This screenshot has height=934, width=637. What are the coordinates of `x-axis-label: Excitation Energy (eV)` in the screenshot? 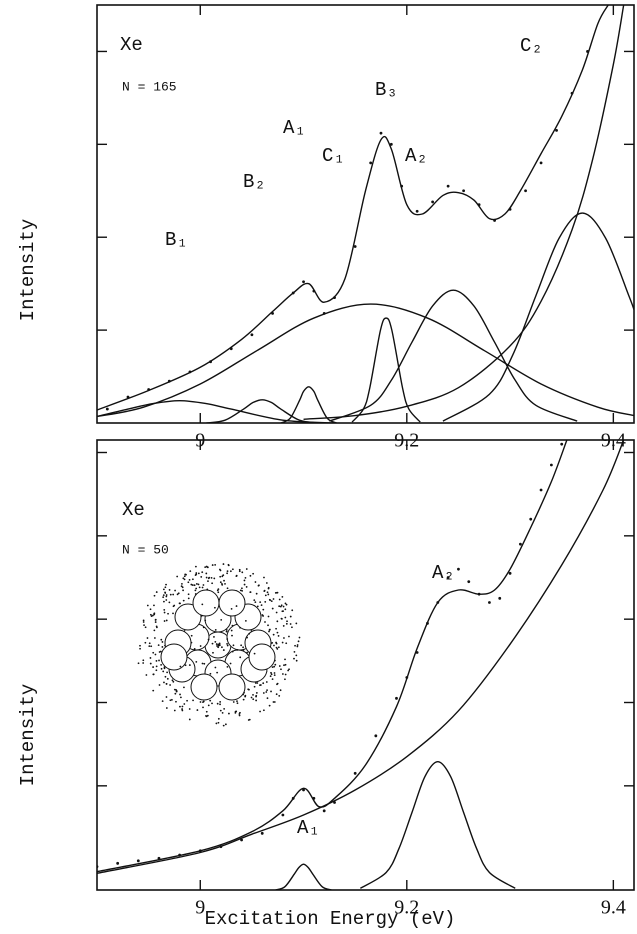 It's located at (330, 919).